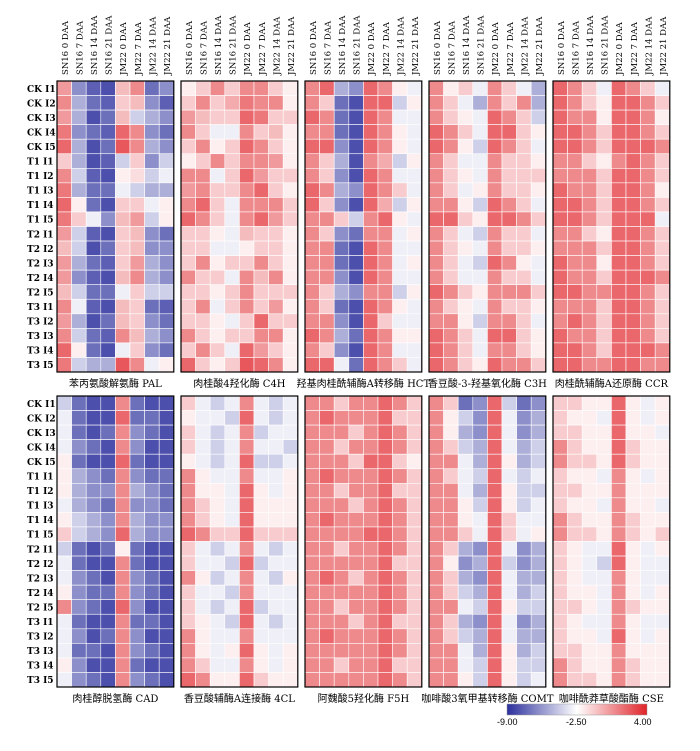  I want to click on panel-title: 阿魏酸5羟化酶 F5H, so click(364, 698).